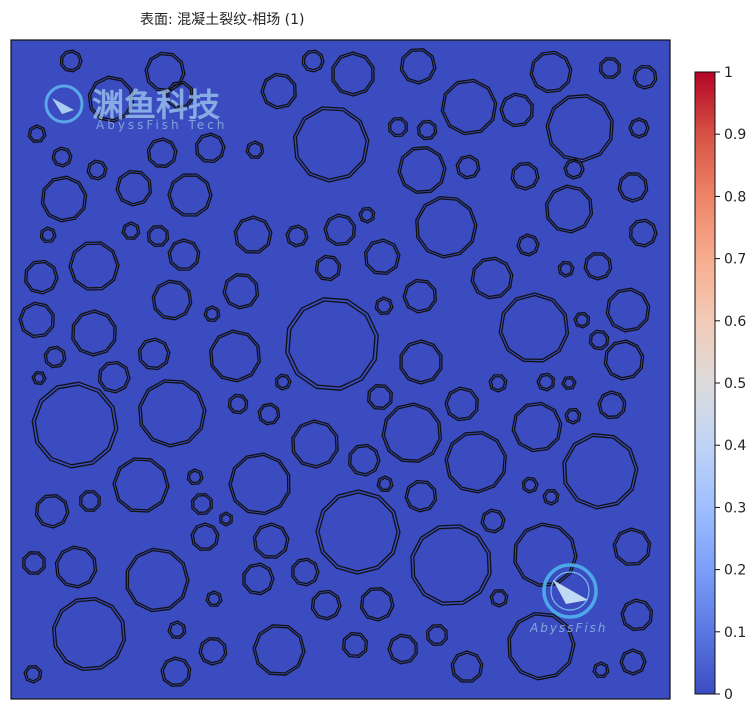 This screenshot has height=708, width=752. What do you see at coordinates (735, 197) in the screenshot?
I see `colorbar-tick-label: 0.8` at bounding box center [735, 197].